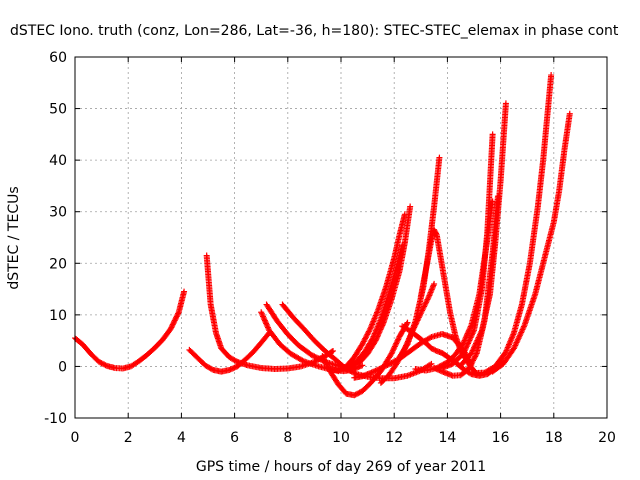 This screenshot has height=480, width=640. What do you see at coordinates (62, 367) in the screenshot?
I see `y-tick-label: 0` at bounding box center [62, 367].